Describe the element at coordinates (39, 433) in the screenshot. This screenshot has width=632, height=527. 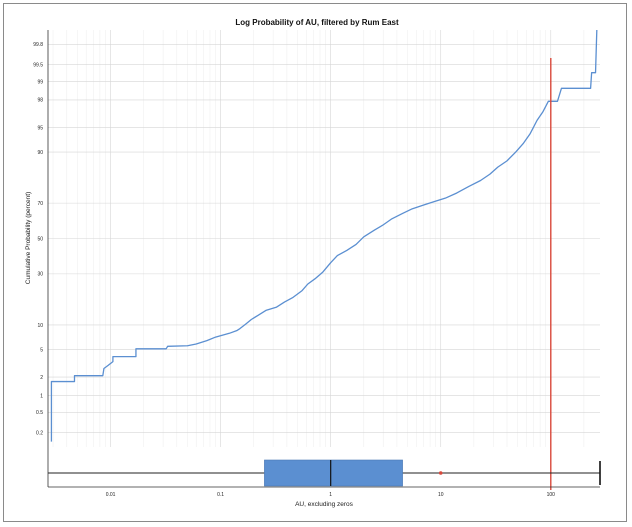
I see `y-tick-label: 0.2` at that location.